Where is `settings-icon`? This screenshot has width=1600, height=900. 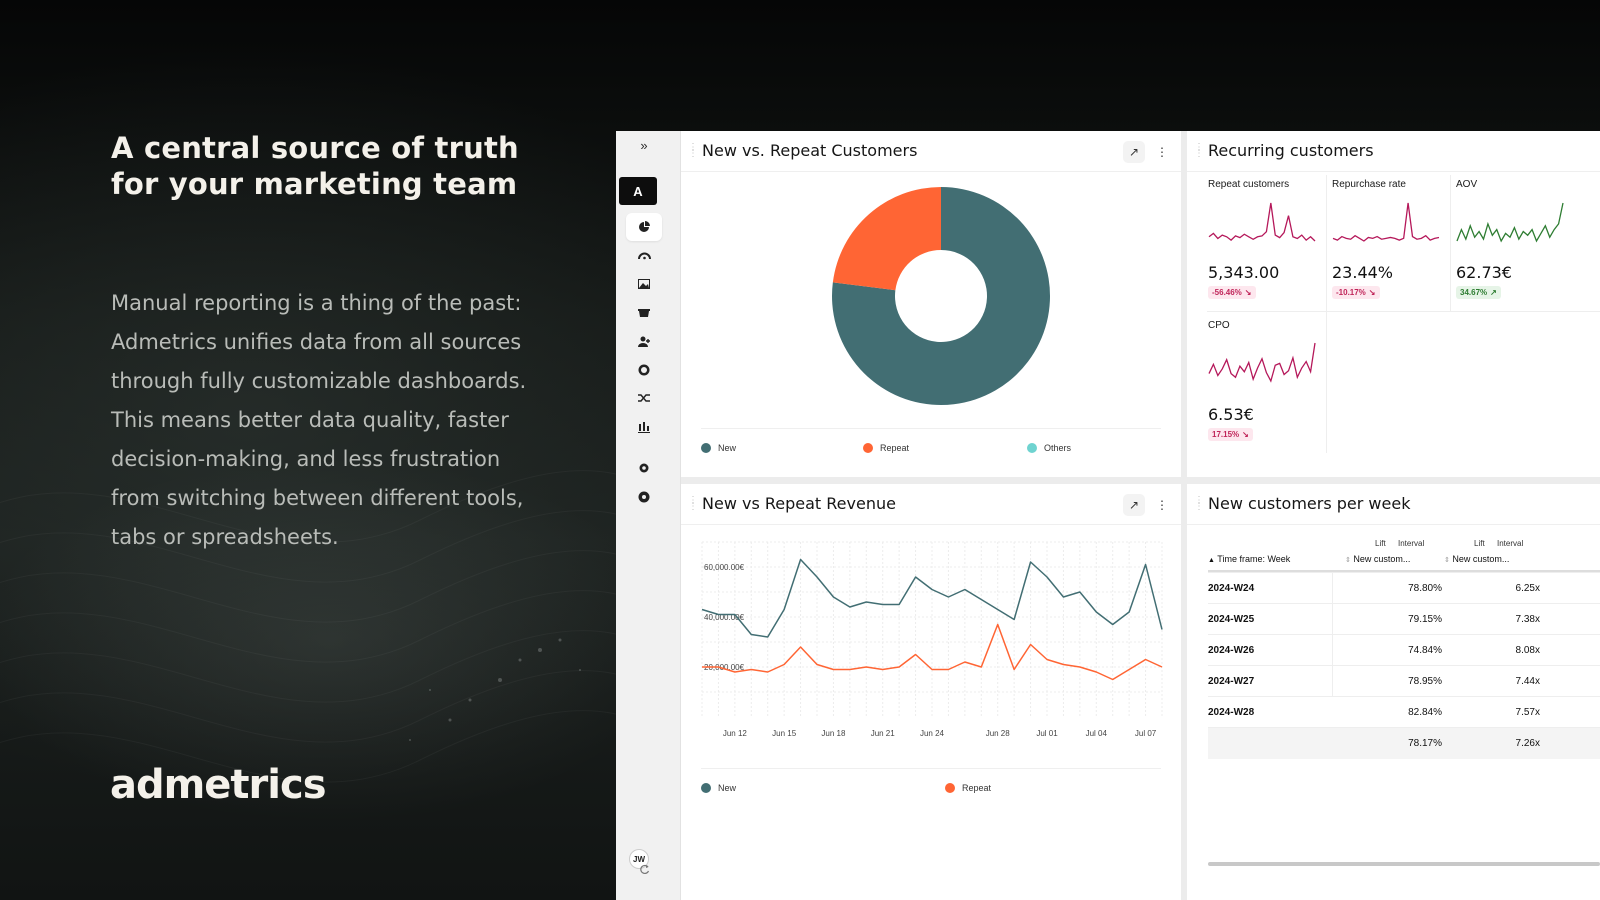
settings-icon is located at coordinates (644, 468).